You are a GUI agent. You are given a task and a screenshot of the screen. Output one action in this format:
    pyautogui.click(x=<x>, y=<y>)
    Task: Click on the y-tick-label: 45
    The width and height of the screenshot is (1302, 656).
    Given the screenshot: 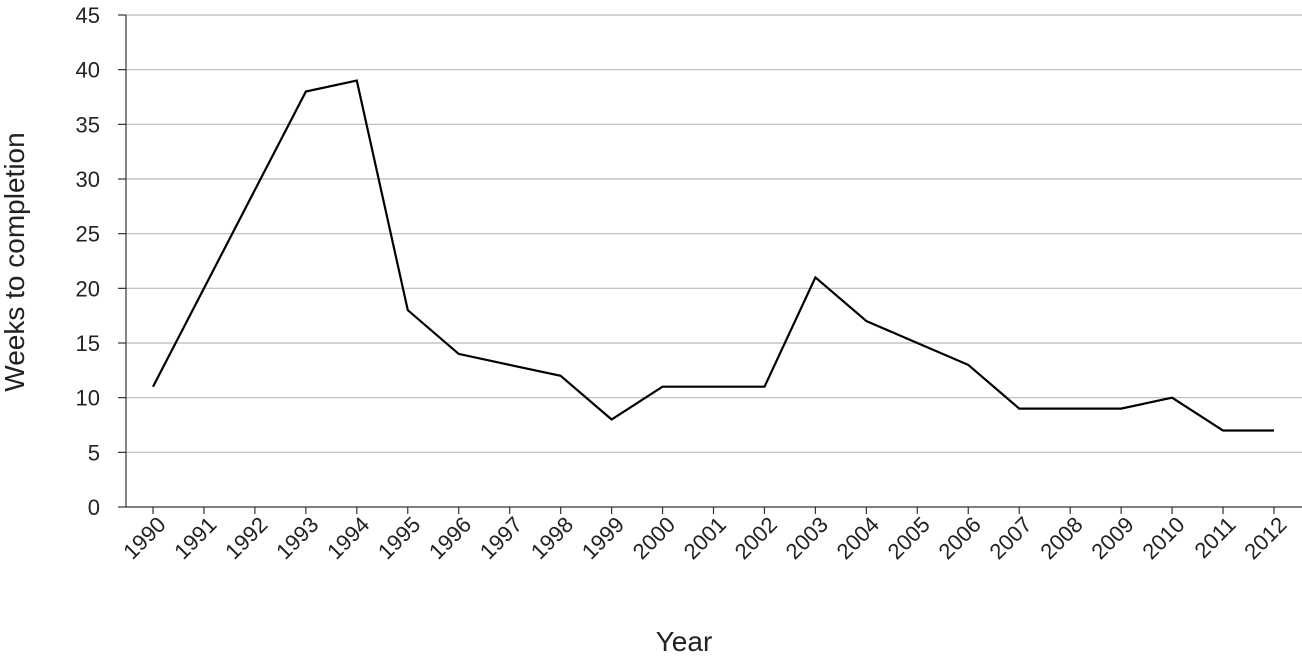 What is the action you would take?
    pyautogui.click(x=88, y=15)
    